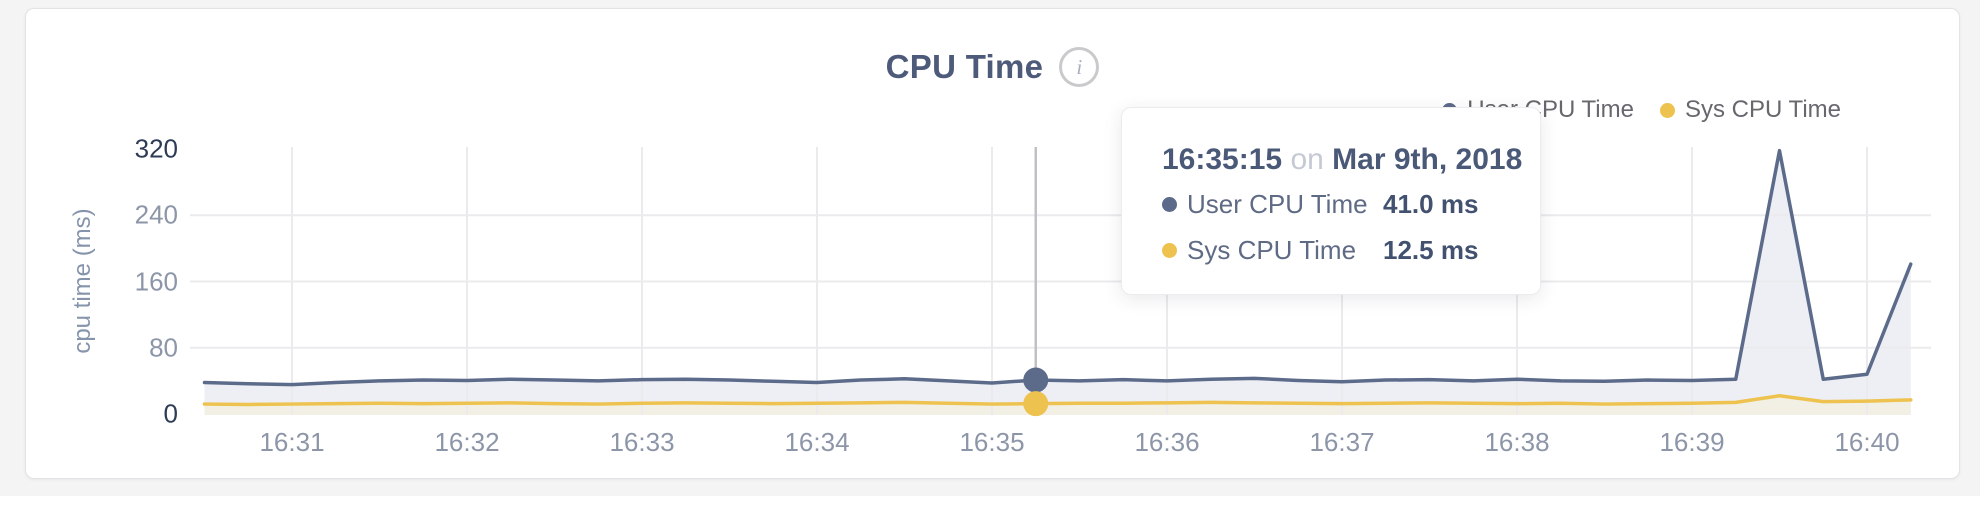  I want to click on y-tick-label: 80, so click(132, 347).